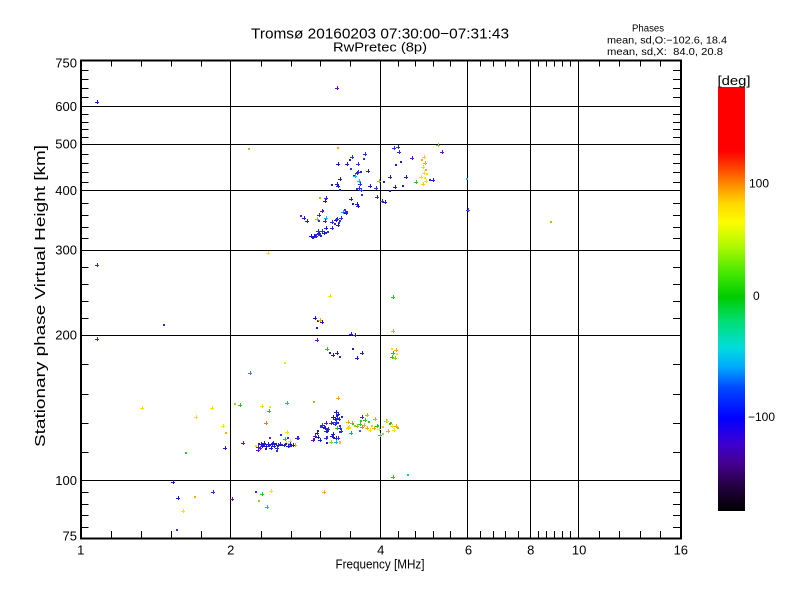  Describe the element at coordinates (66, 63) in the screenshot. I see `svg-text: 750` at that location.